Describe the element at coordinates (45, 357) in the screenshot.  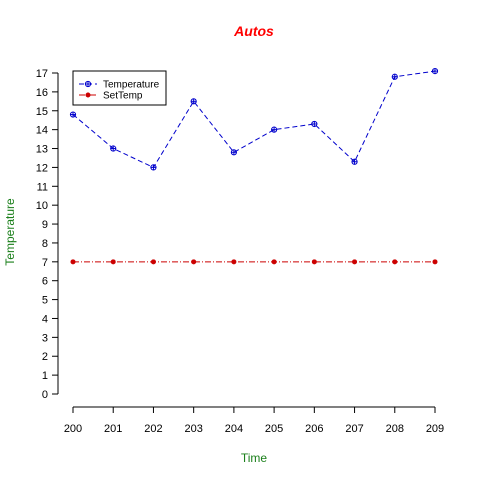
I see `y-tick-label: 2` at that location.